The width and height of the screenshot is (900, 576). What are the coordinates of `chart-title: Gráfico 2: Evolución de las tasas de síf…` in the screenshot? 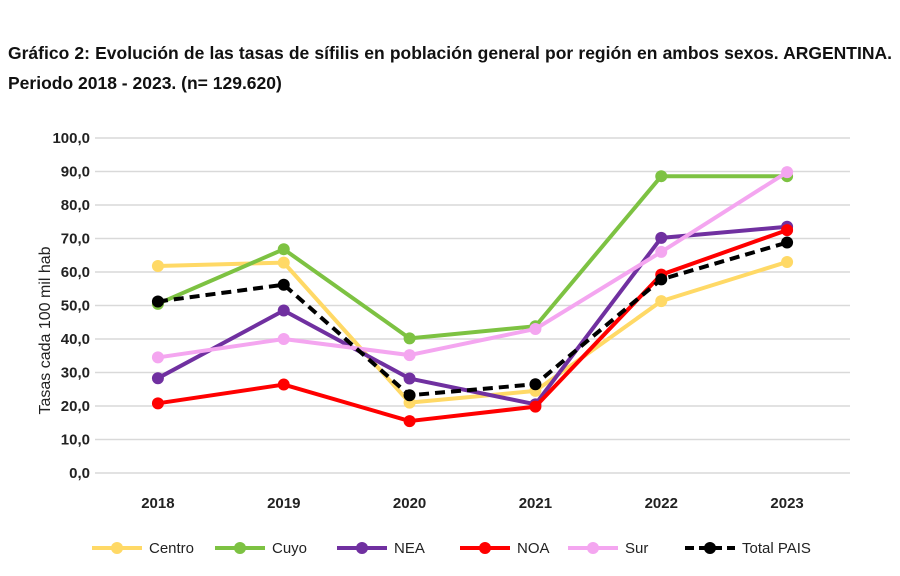 It's located at (450, 68).